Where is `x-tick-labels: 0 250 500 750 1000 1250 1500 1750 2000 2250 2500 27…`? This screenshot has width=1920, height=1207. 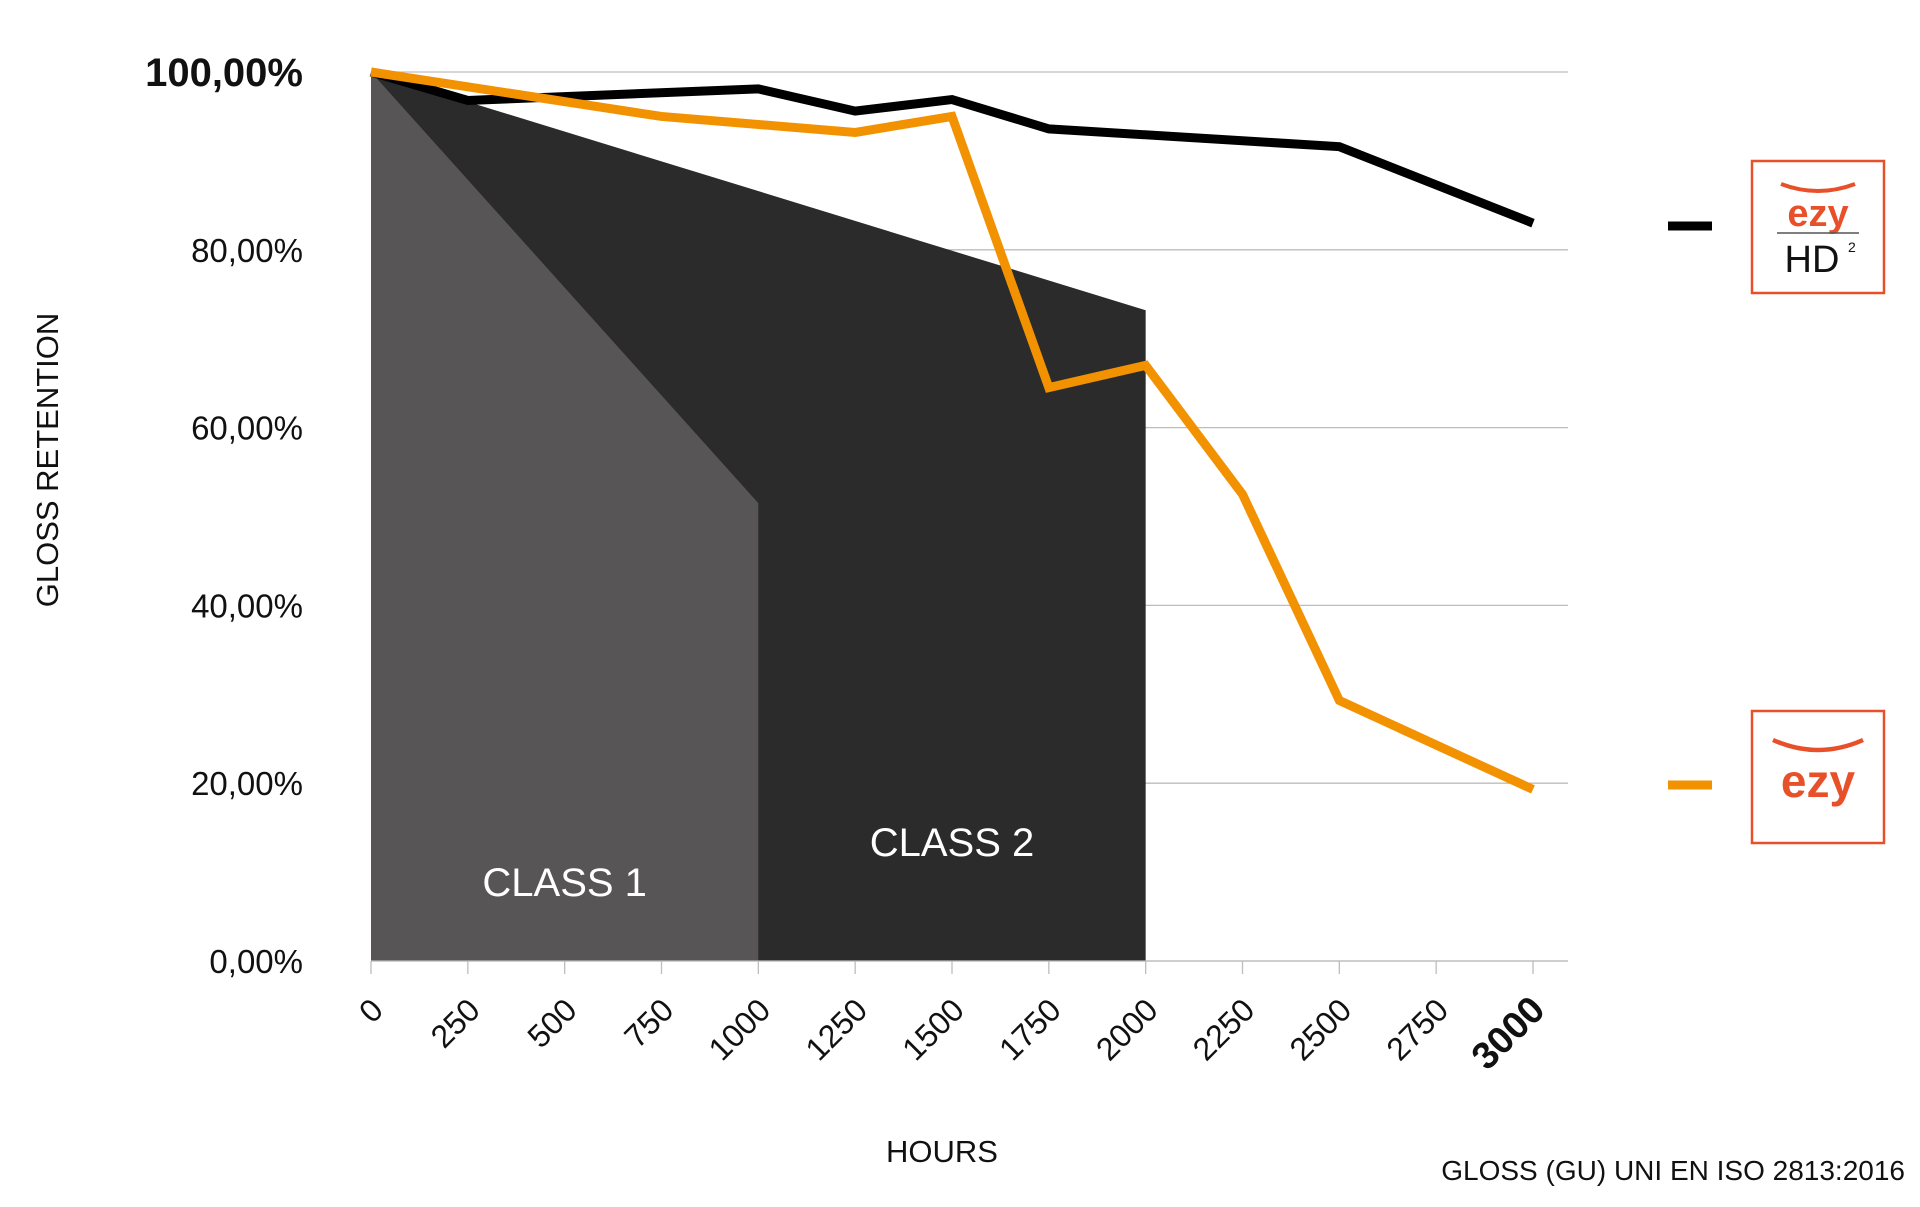
x-tick-labels: 0 250 500 750 1000 1250 1500 1750 2000 2250 2500 27… is located at coordinates (952, 1033).